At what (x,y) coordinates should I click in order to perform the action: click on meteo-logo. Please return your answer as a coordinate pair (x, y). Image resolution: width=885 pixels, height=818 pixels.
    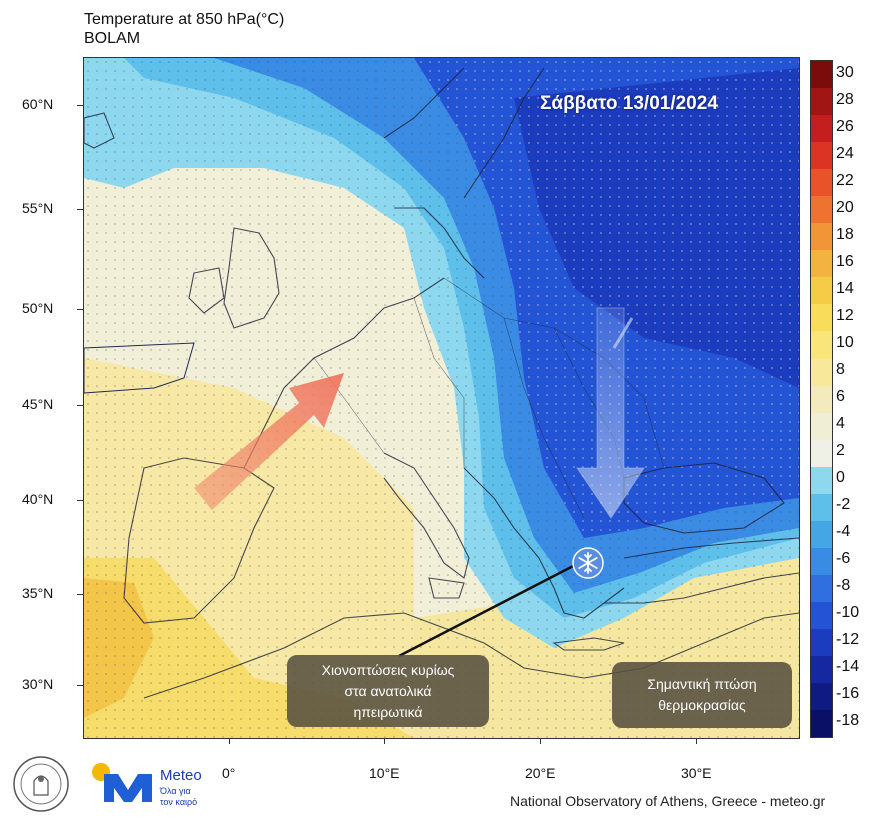
    Looking at the image, I should click on (124, 783).